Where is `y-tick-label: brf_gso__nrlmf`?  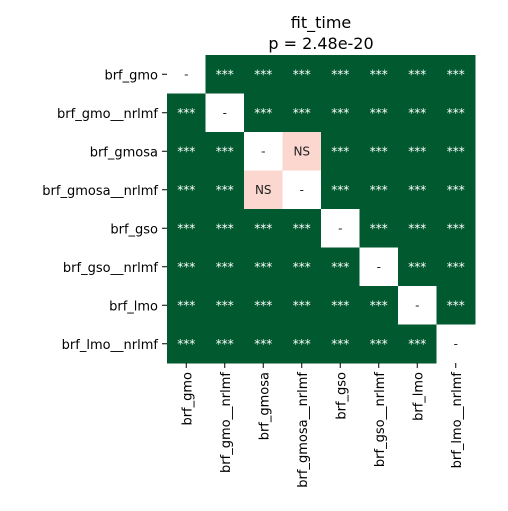
y-tick-label: brf_gso__nrlmf is located at coordinates (111, 268).